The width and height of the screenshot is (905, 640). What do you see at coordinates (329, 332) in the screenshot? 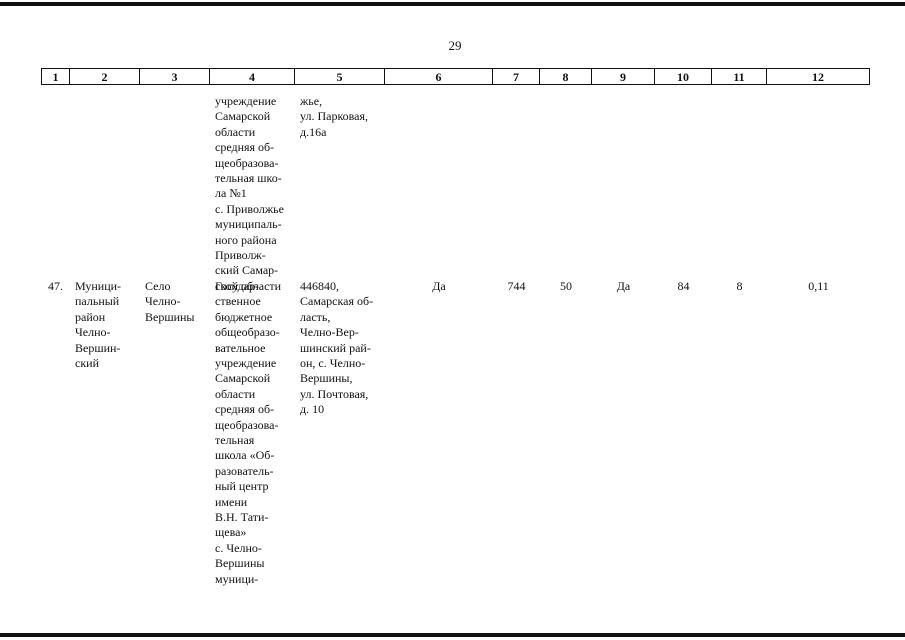
I see `cell-text: Челно-Вер-` at bounding box center [329, 332].